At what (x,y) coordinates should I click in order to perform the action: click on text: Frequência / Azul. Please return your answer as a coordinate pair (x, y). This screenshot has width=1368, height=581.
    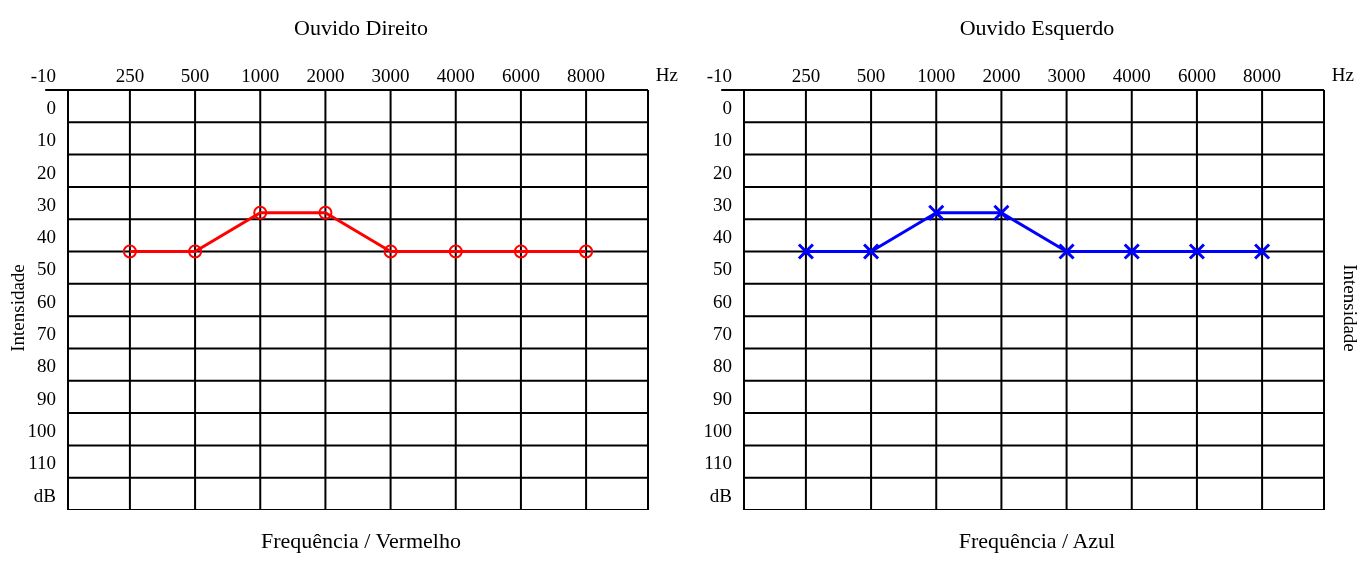
    Looking at the image, I should click on (1037, 541).